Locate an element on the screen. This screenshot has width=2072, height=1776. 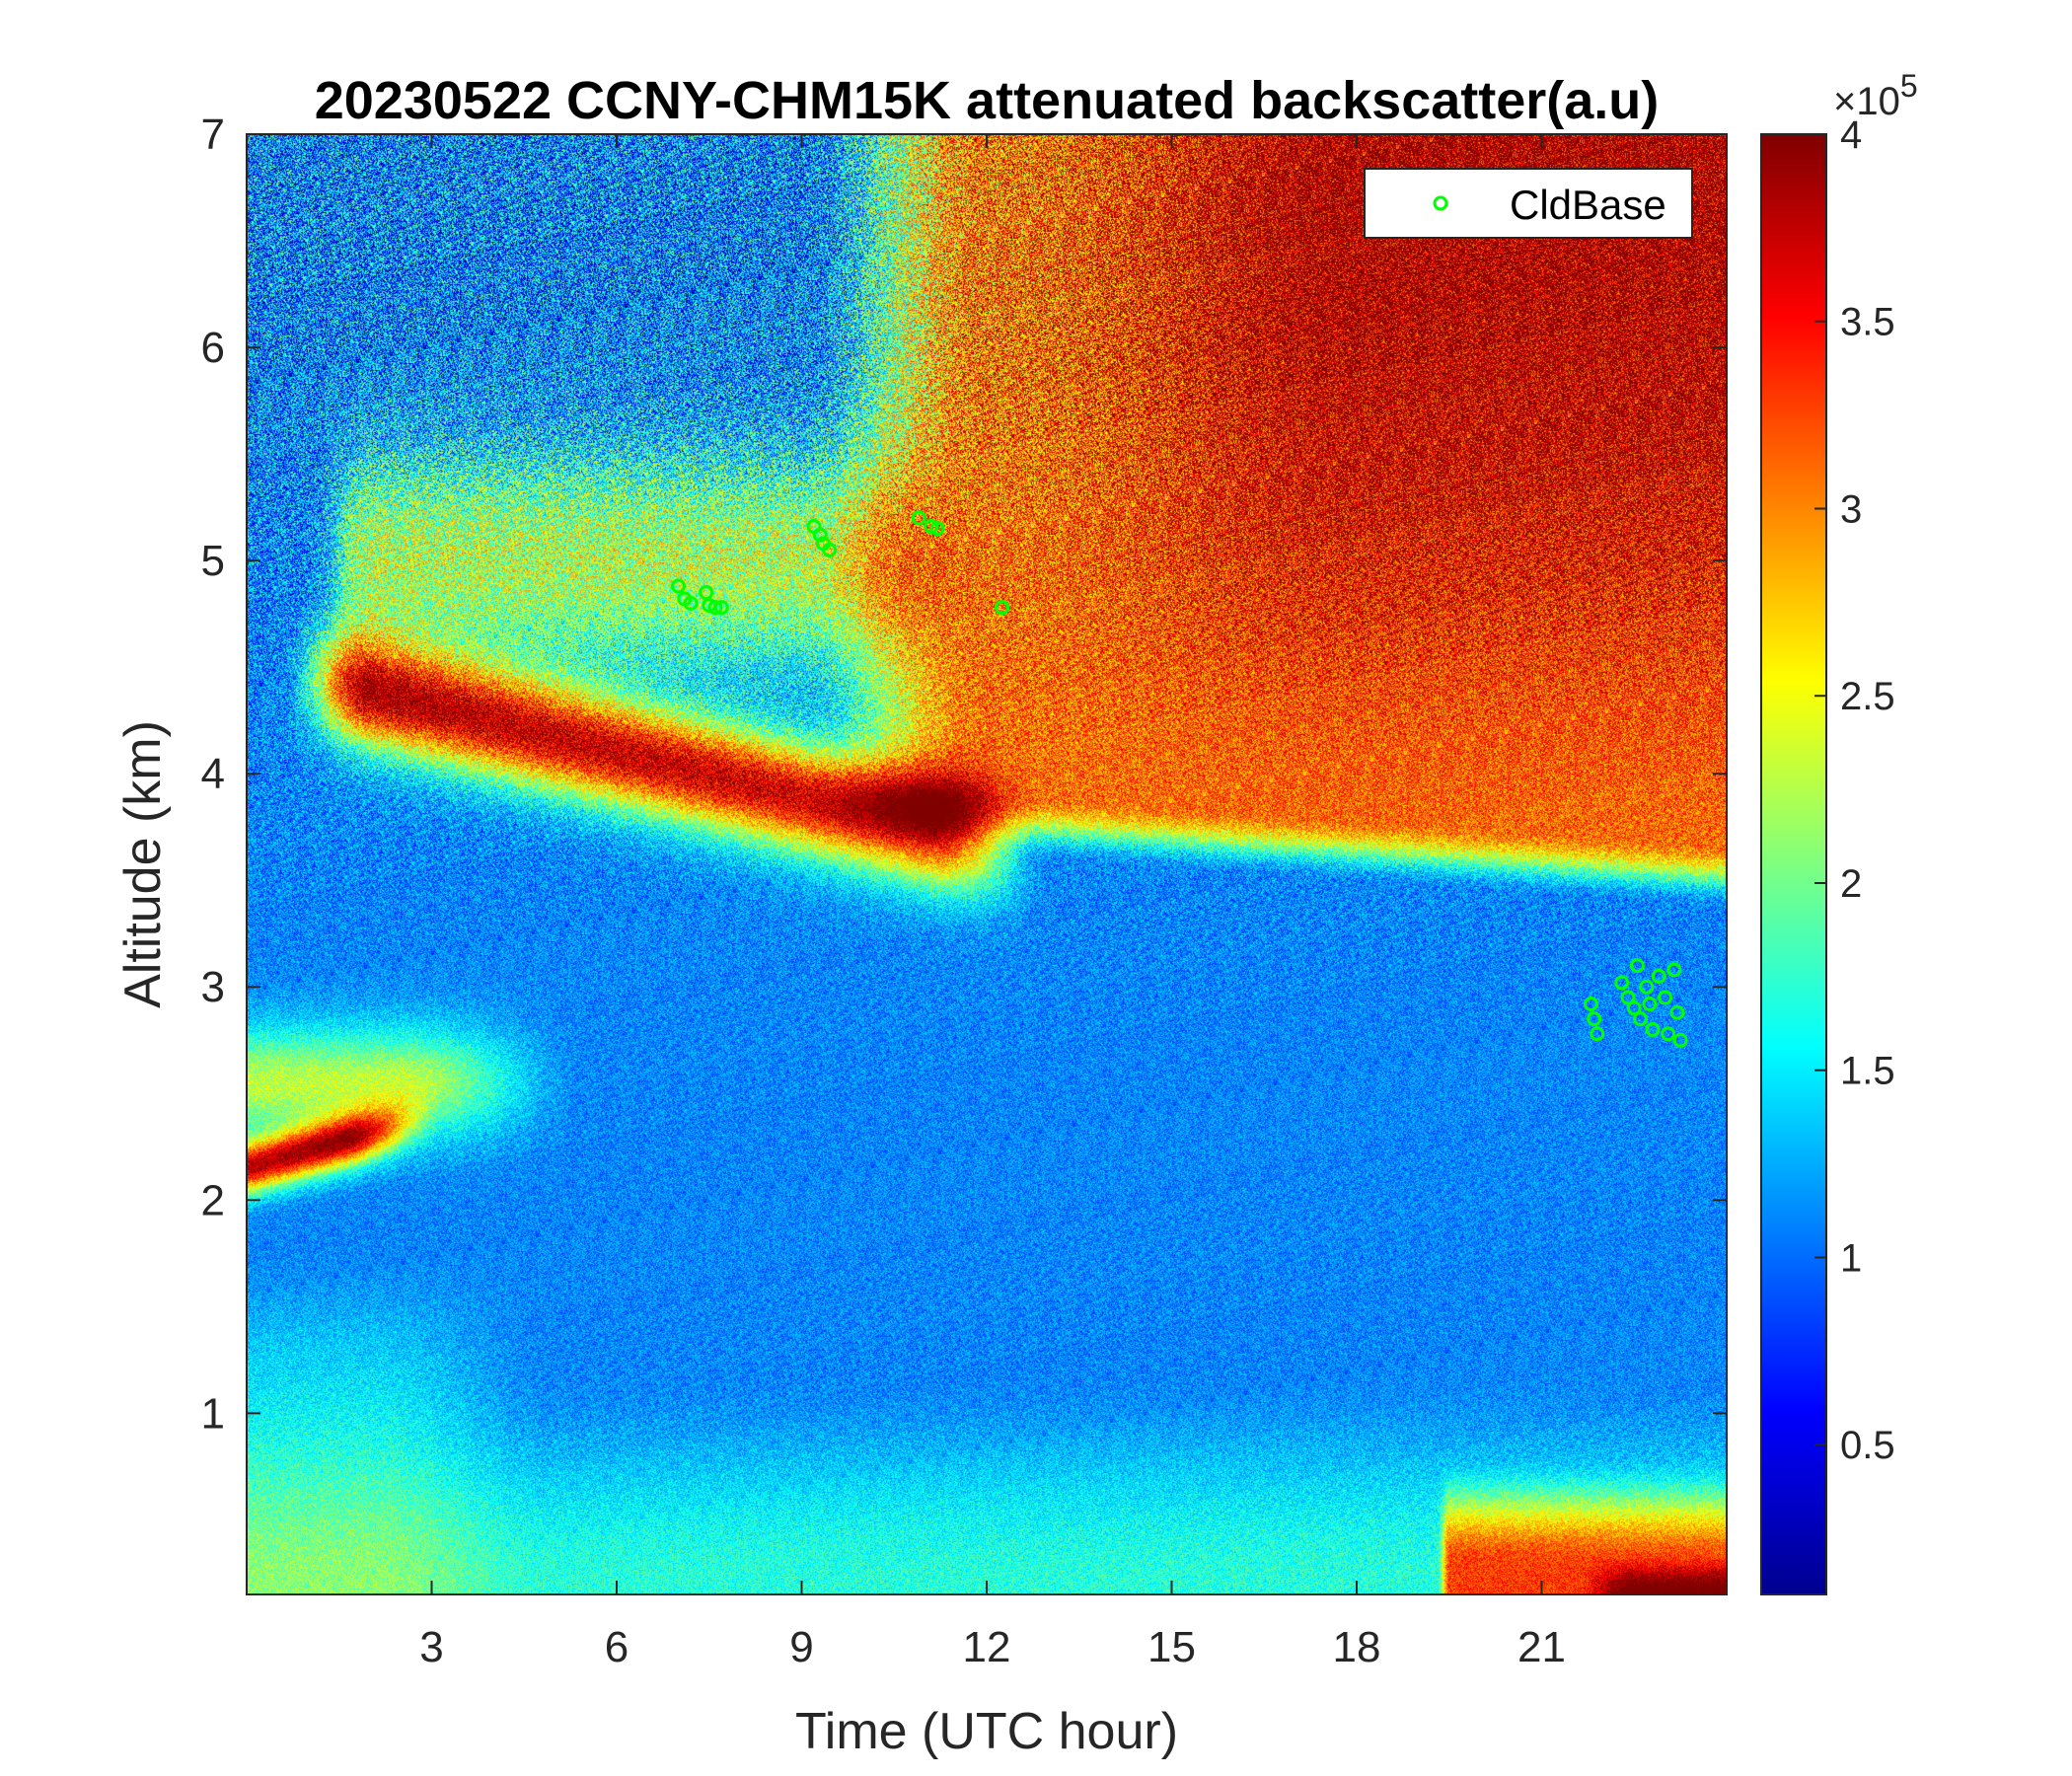
colorbar-tick-label: 3.5 is located at coordinates (1868, 322).